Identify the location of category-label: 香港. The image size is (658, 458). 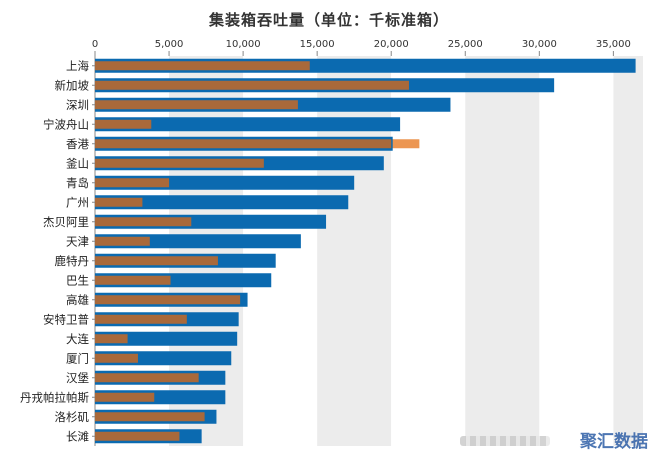
(77, 144).